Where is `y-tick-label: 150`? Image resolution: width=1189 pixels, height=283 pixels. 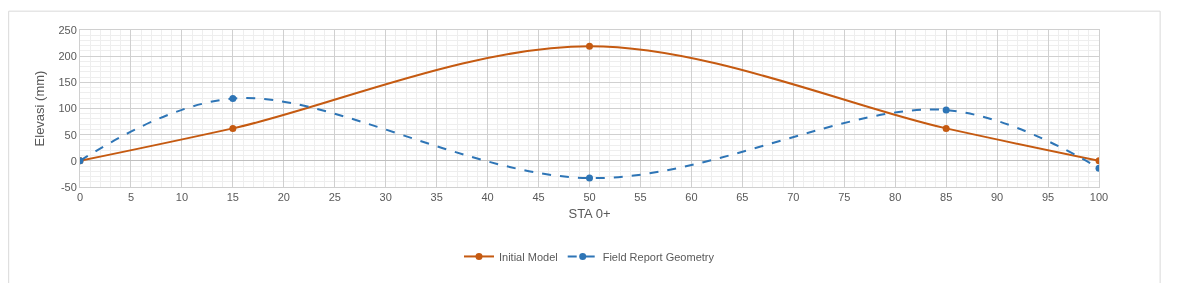 y-tick-label: 150 is located at coordinates (67, 82).